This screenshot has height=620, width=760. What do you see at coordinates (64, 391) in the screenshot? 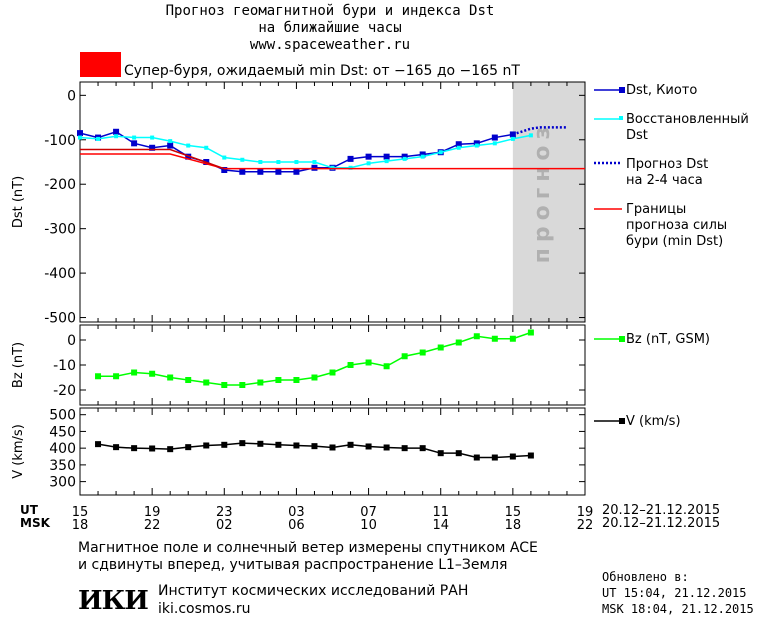
I see `y-tick-label: -20` at bounding box center [64, 391].